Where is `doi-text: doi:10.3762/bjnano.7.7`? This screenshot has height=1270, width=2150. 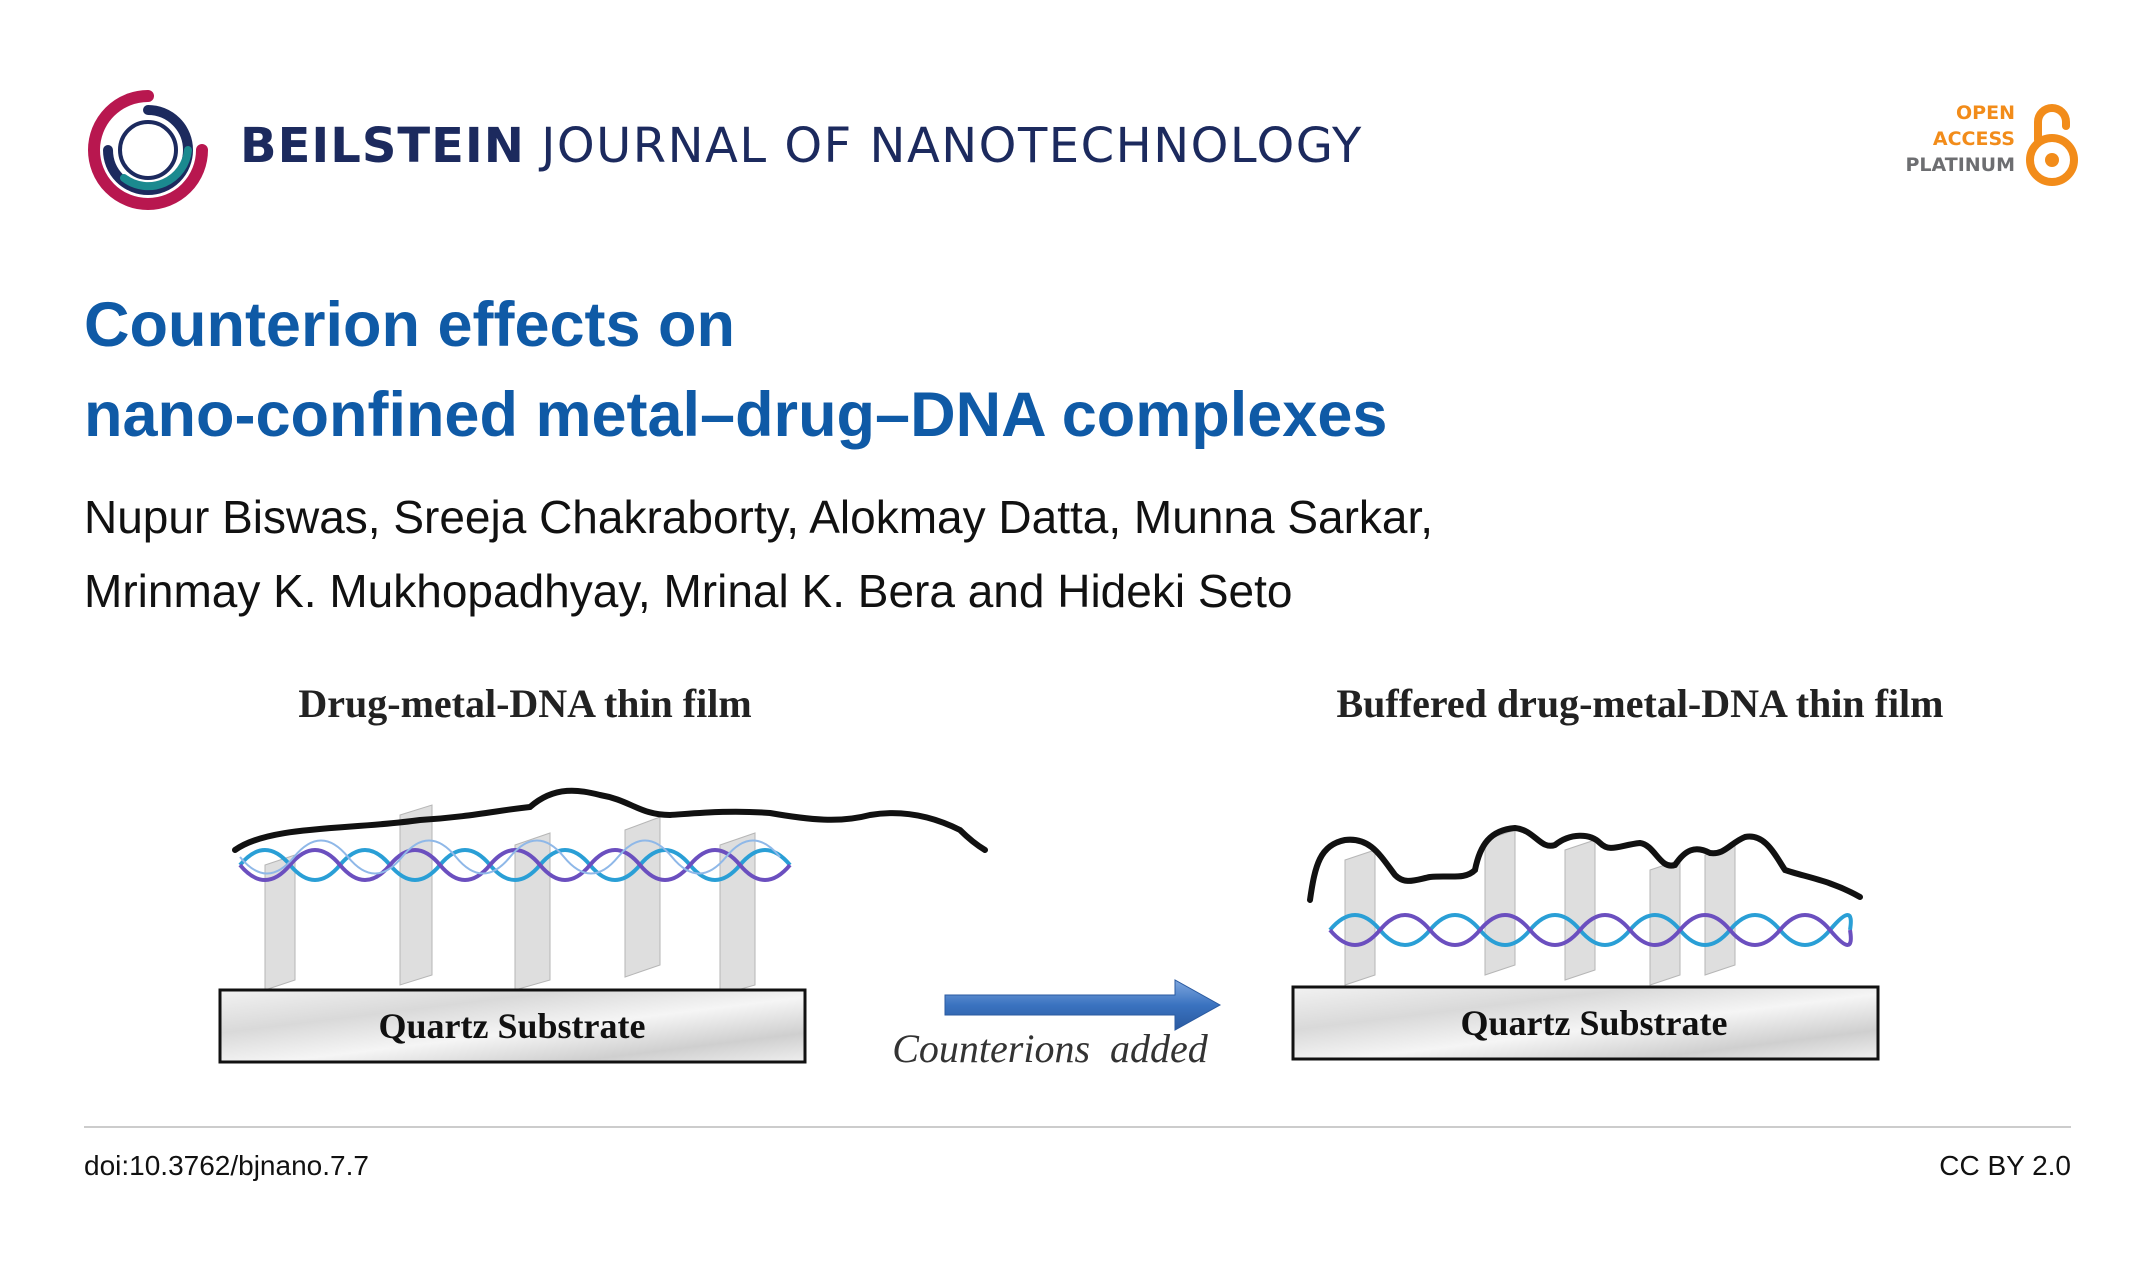
doi-text: doi:10.3762/bjnano.7.7 is located at coordinates (226, 1165).